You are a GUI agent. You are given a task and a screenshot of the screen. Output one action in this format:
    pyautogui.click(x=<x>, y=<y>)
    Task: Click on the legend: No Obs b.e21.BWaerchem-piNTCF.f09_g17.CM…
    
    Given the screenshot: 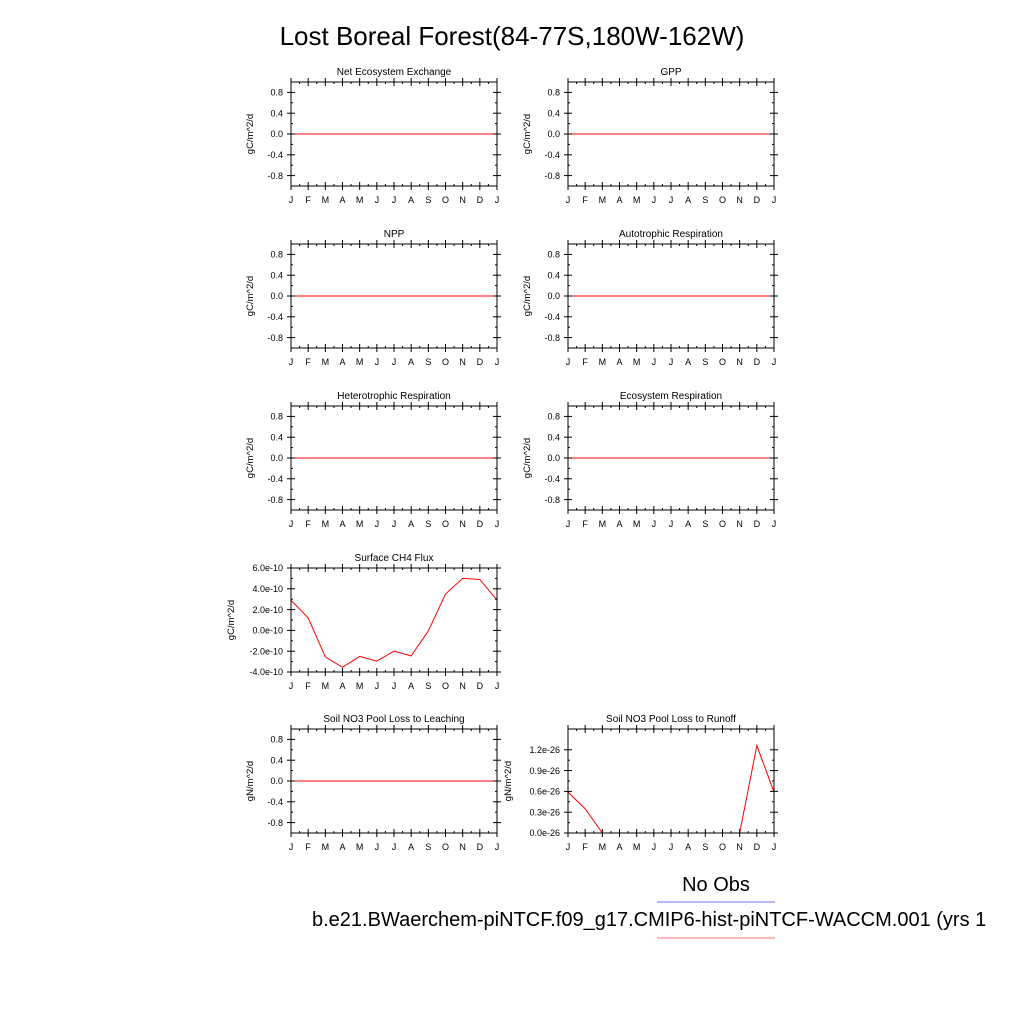 What is the action you would take?
    pyautogui.click(x=649, y=906)
    